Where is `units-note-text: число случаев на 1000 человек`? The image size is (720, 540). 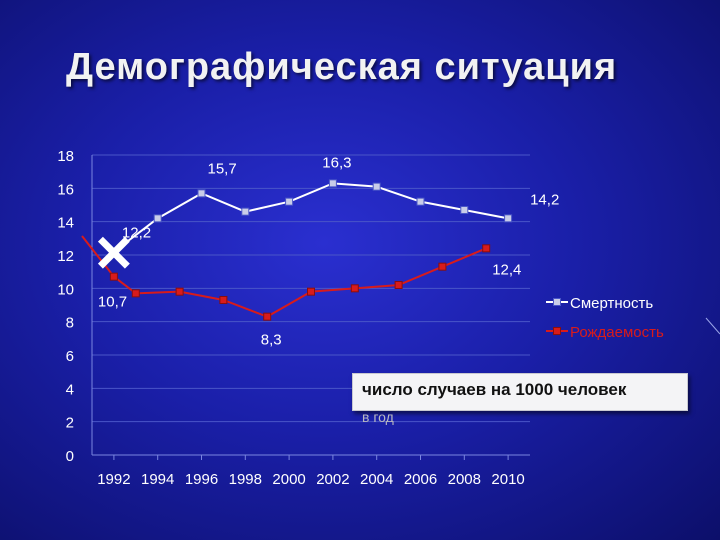
units-note-text: число случаев на 1000 человек is located at coordinates (494, 389).